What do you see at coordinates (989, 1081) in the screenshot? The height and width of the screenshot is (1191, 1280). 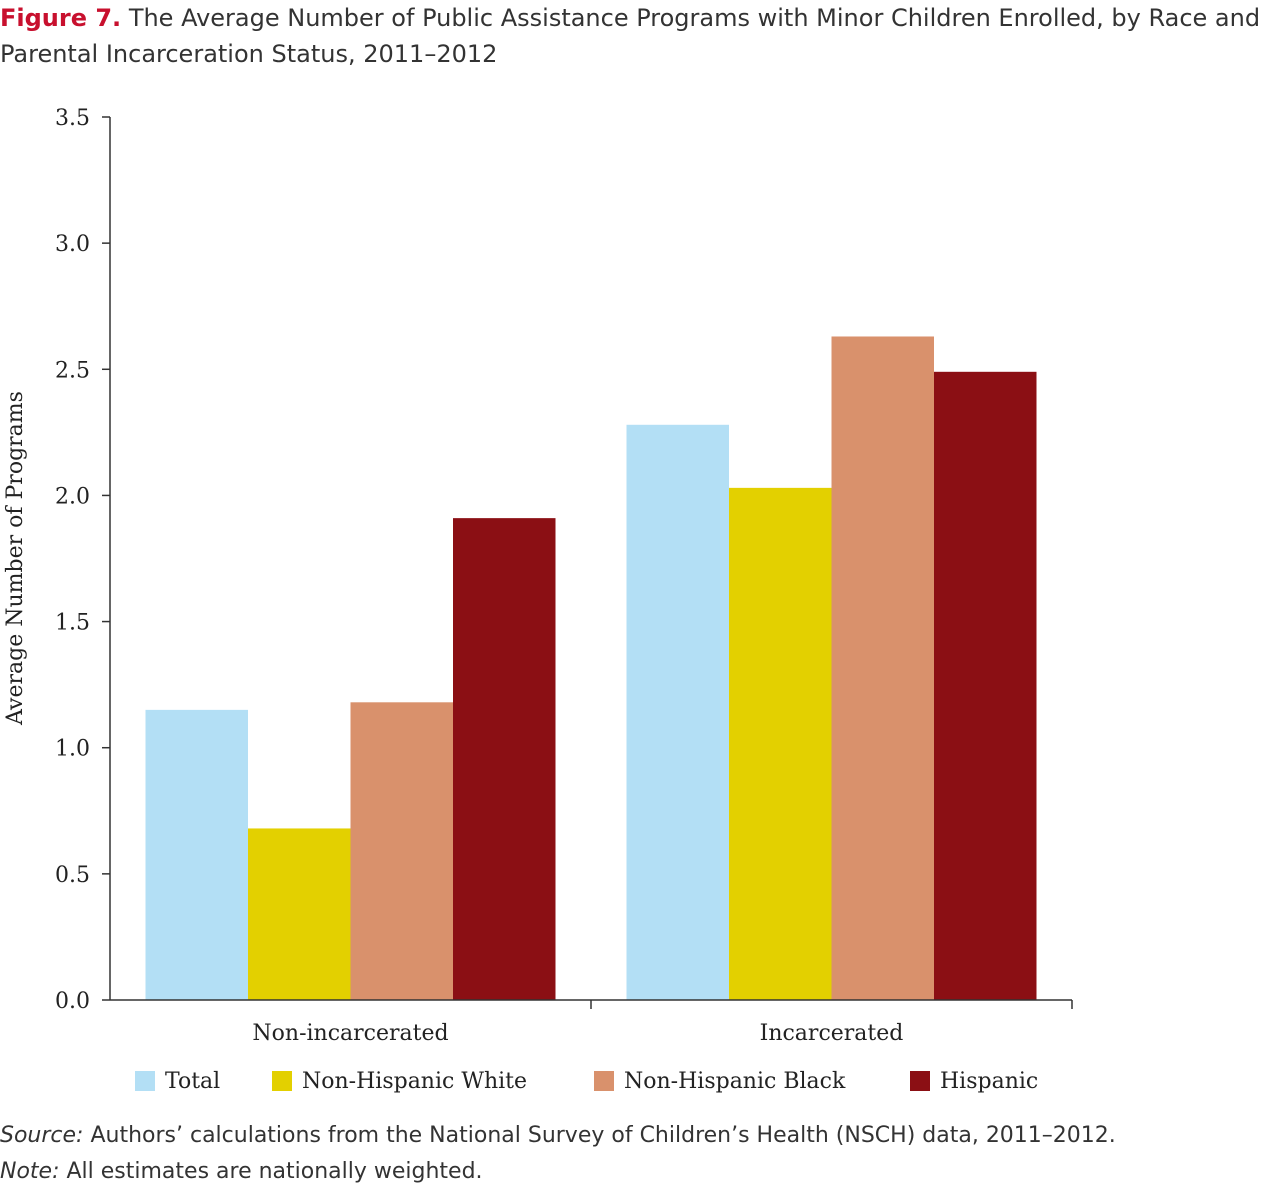 I see `legend-label: Hispanic` at bounding box center [989, 1081].